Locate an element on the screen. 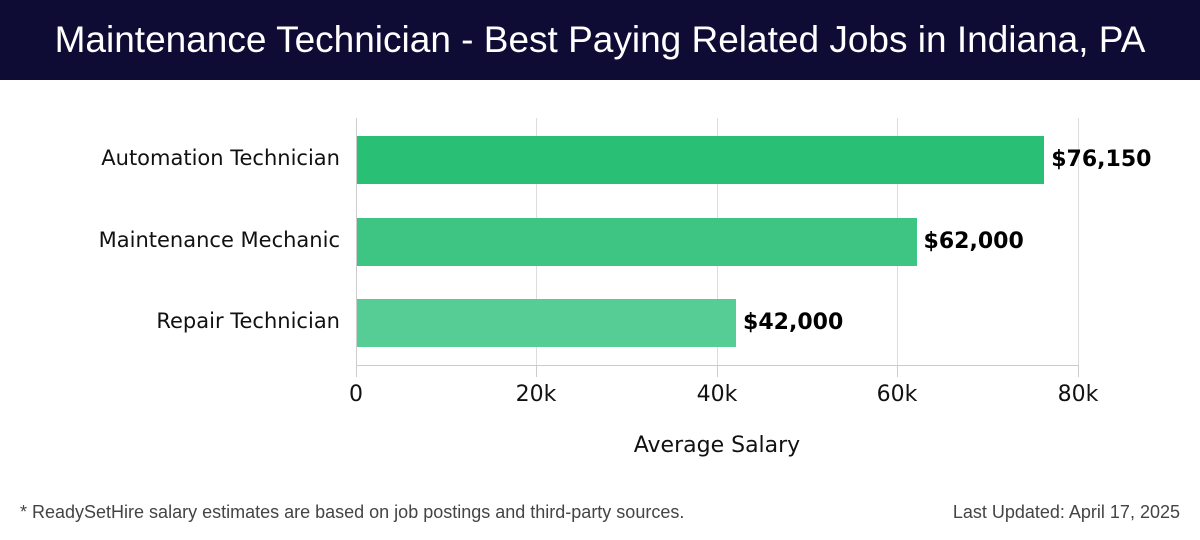 The height and width of the screenshot is (540, 1200). category-label: Maintenance Mechanic is located at coordinates (219, 240).